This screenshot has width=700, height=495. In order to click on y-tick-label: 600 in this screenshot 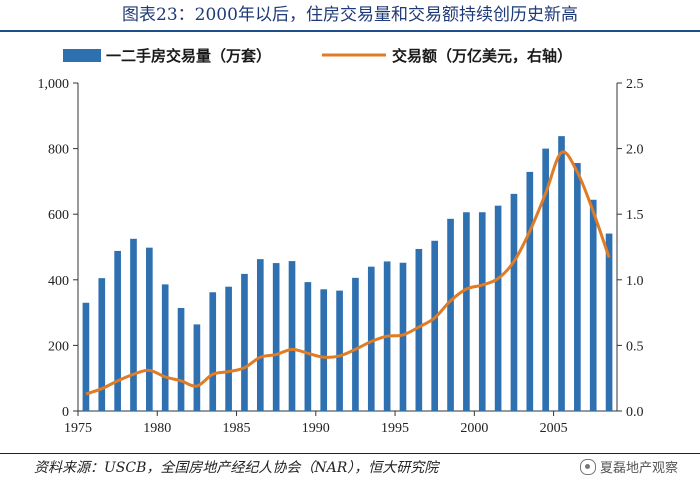, I will do `click(58, 215)`.